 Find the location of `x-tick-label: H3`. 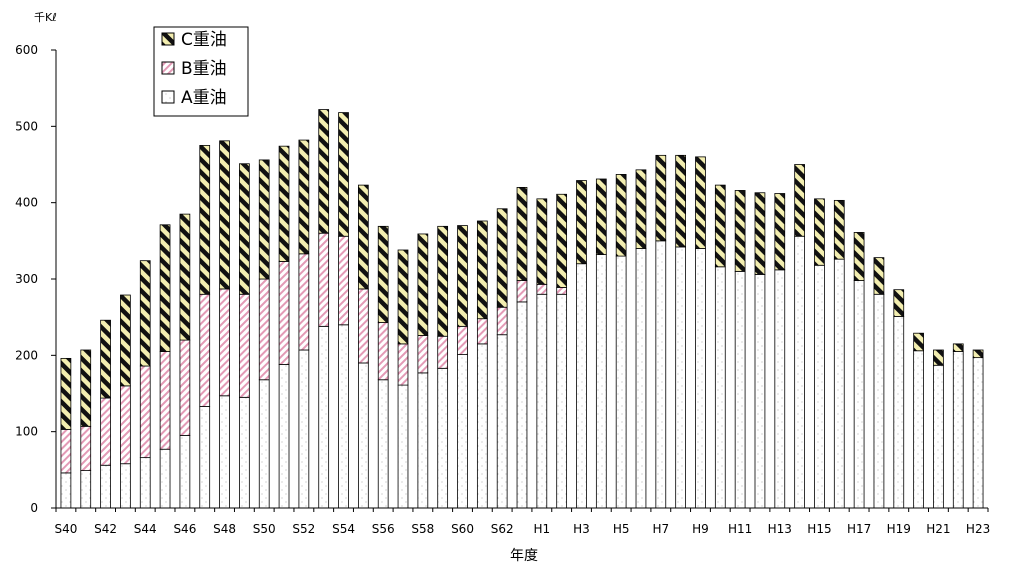

x-tick-label: H3 is located at coordinates (581, 529).